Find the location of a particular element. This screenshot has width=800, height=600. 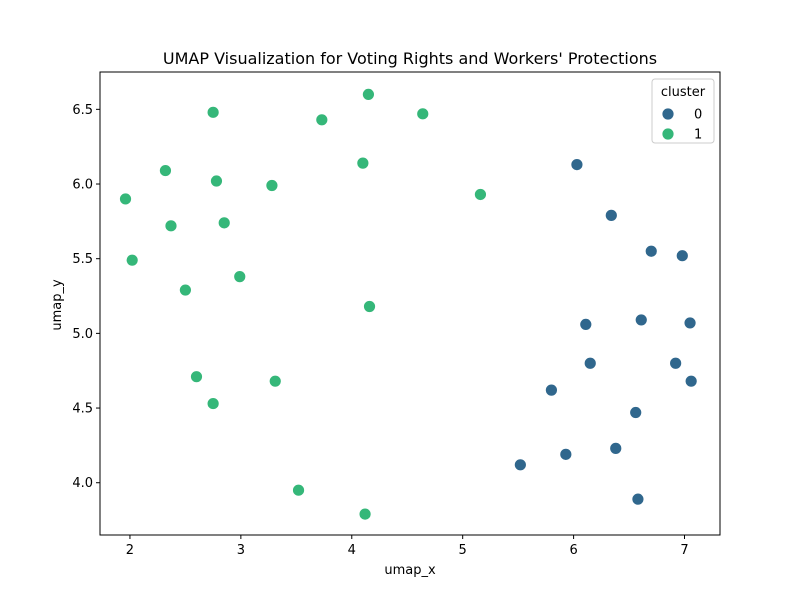

x-tick-label: 5 is located at coordinates (463, 550).